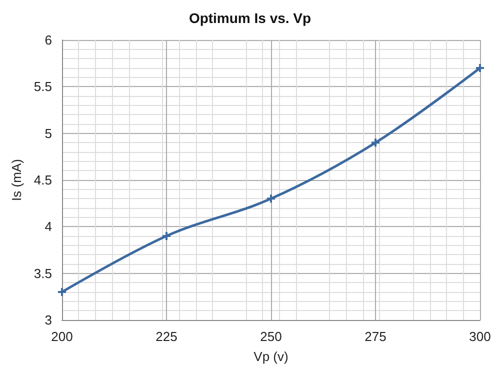 Image resolution: width=500 pixels, height=380 pixels. What do you see at coordinates (48, 133) in the screenshot?
I see `y-tick-label: 5` at bounding box center [48, 133].